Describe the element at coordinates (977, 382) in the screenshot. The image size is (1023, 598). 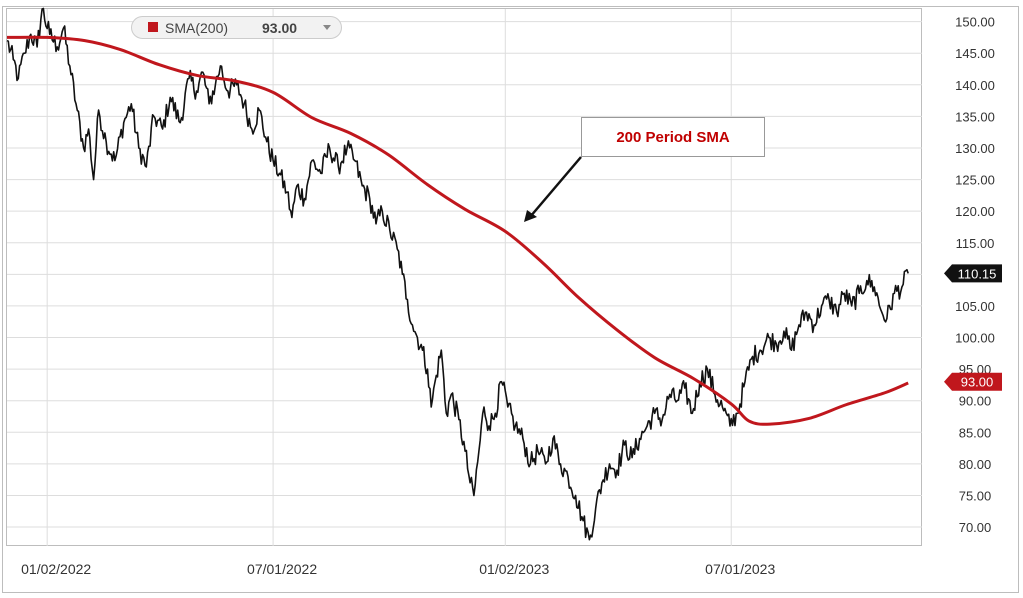
I see `sma-value-badge-text: 93.00` at that location.